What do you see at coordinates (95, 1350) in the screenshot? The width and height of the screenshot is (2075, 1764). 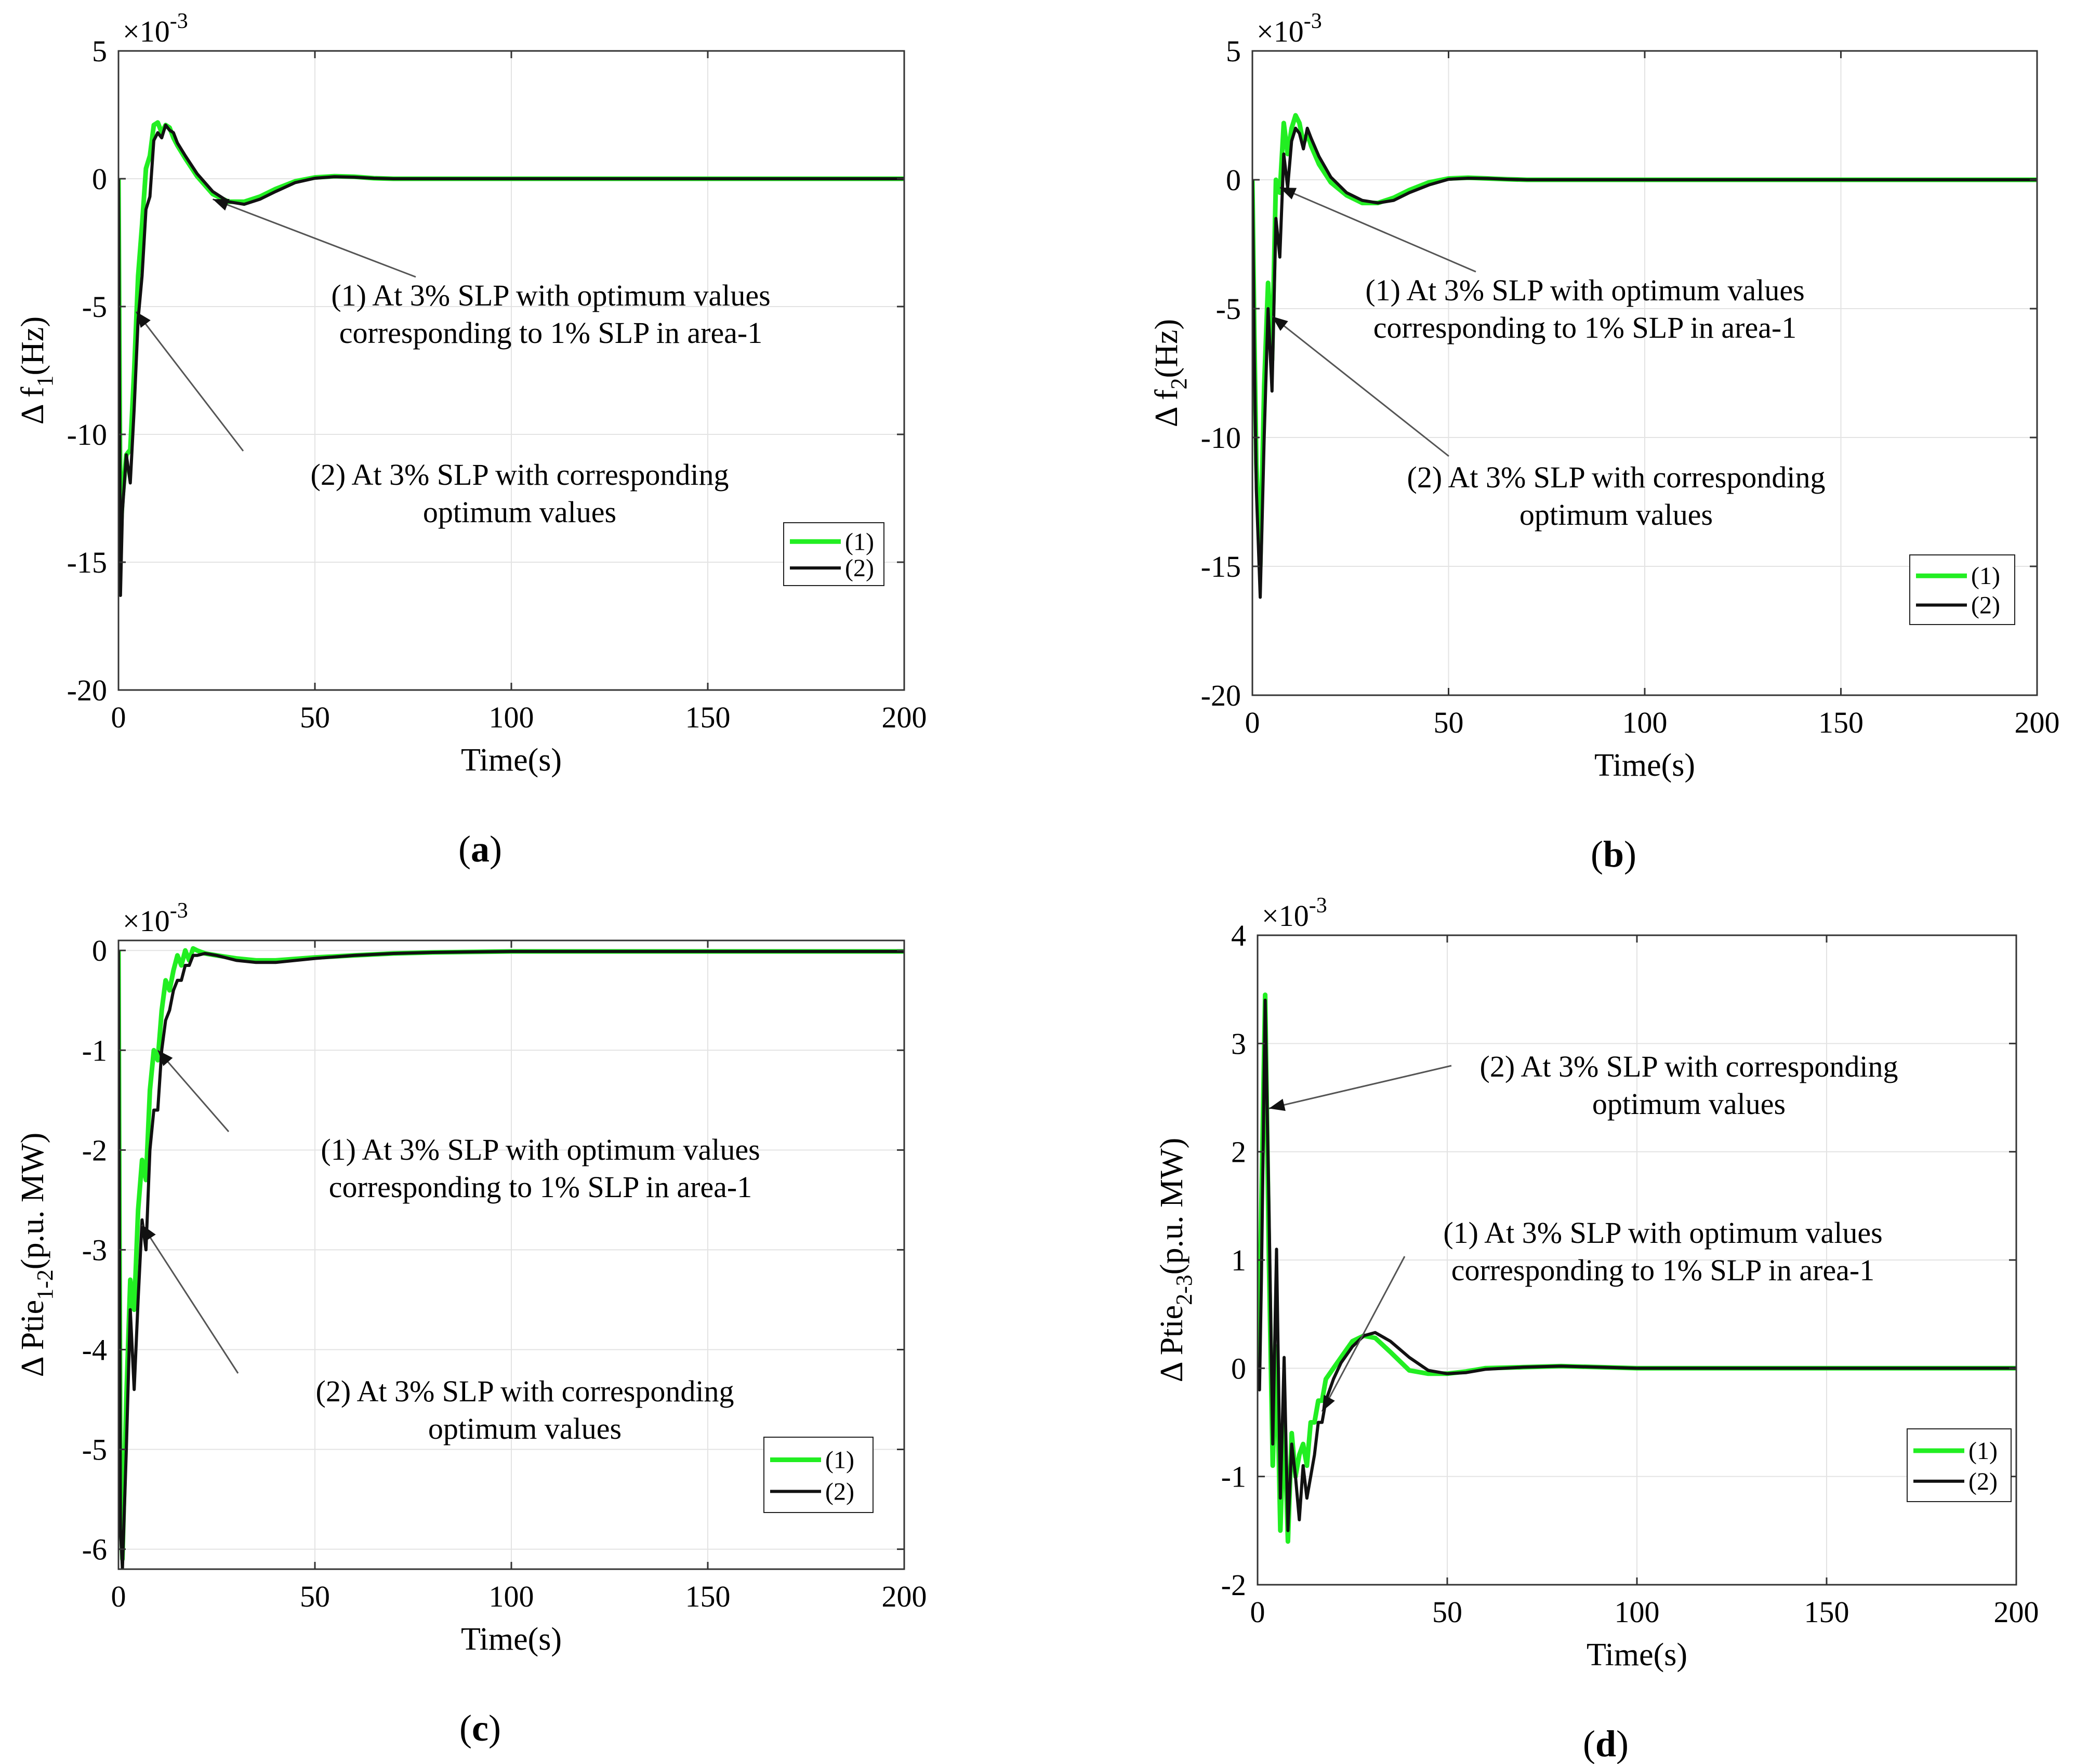 I see `y-tick-label: -4` at bounding box center [95, 1350].